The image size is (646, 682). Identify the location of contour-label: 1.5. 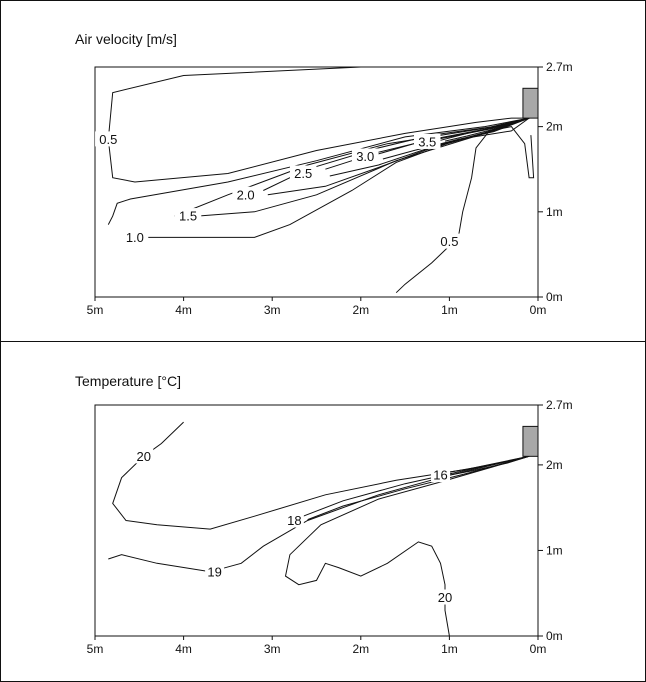
(188, 216).